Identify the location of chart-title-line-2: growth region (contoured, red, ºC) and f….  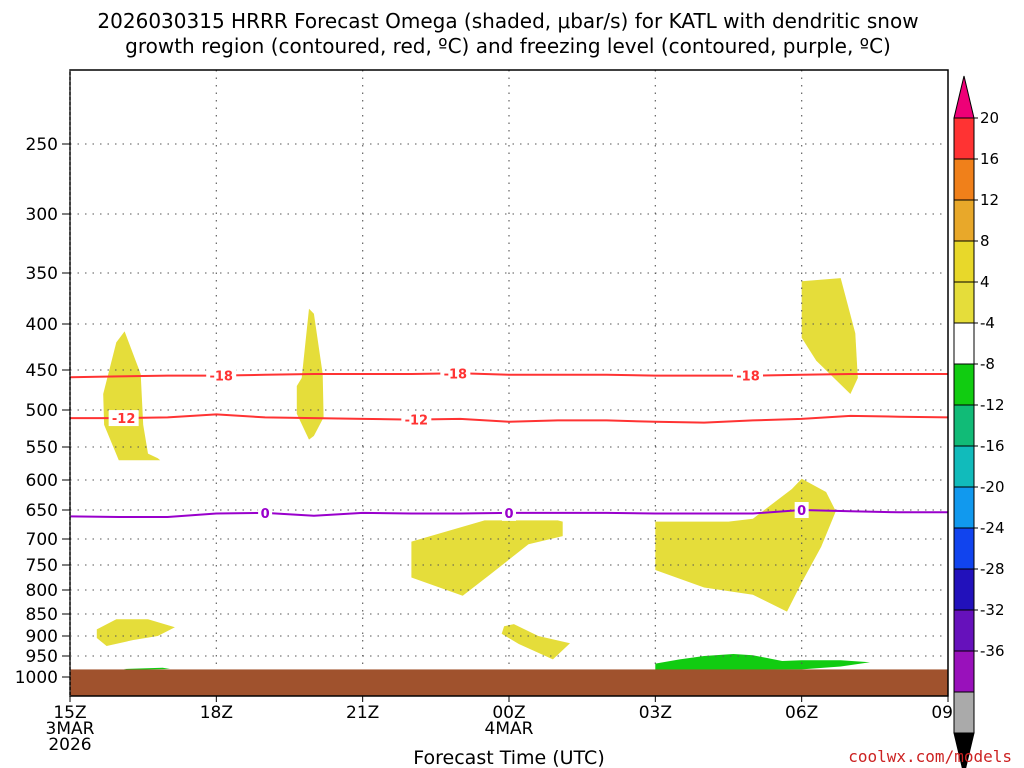
(508, 46).